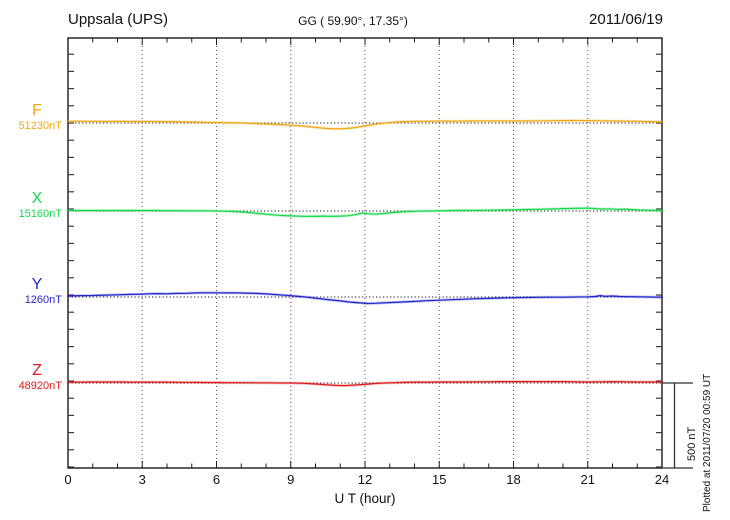 The height and width of the screenshot is (520, 730). I want to click on series-letter-F: F, so click(37, 110).